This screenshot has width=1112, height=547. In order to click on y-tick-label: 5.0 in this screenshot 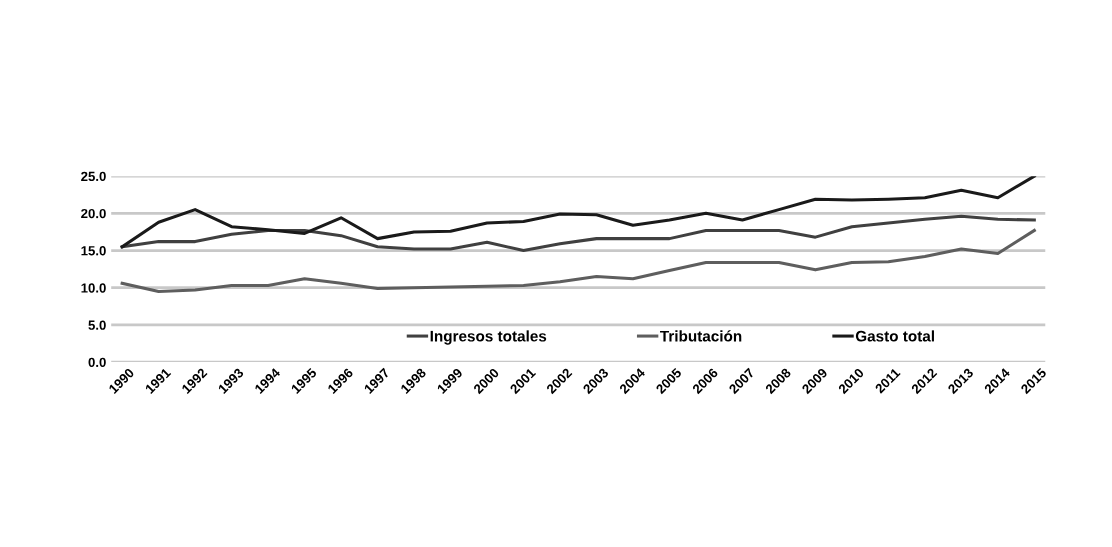, I will do `click(97, 325)`.